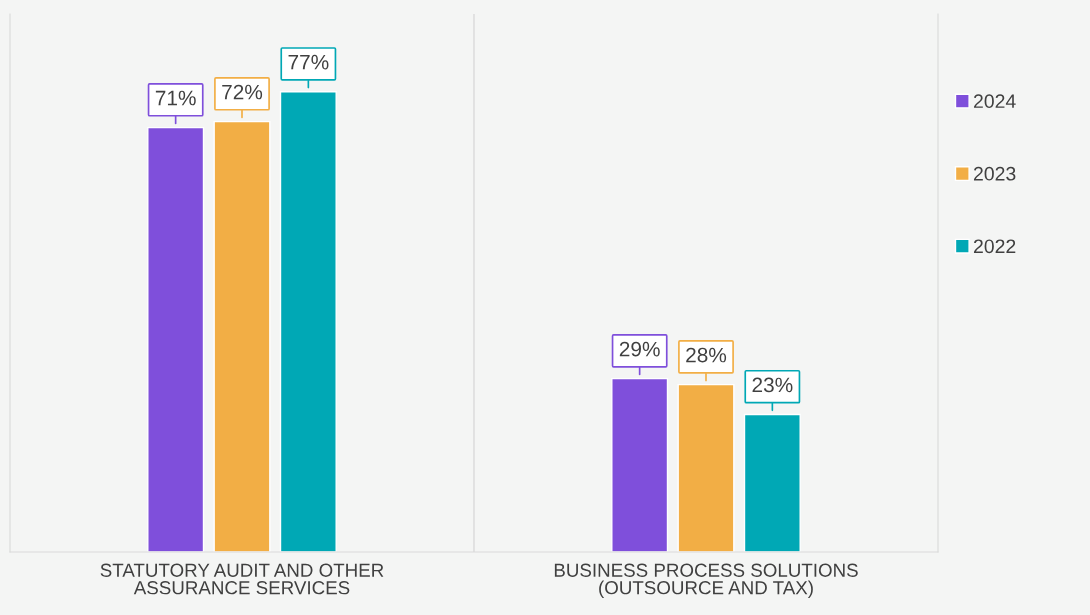  What do you see at coordinates (175, 98) in the screenshot?
I see `data-label: 71%` at bounding box center [175, 98].